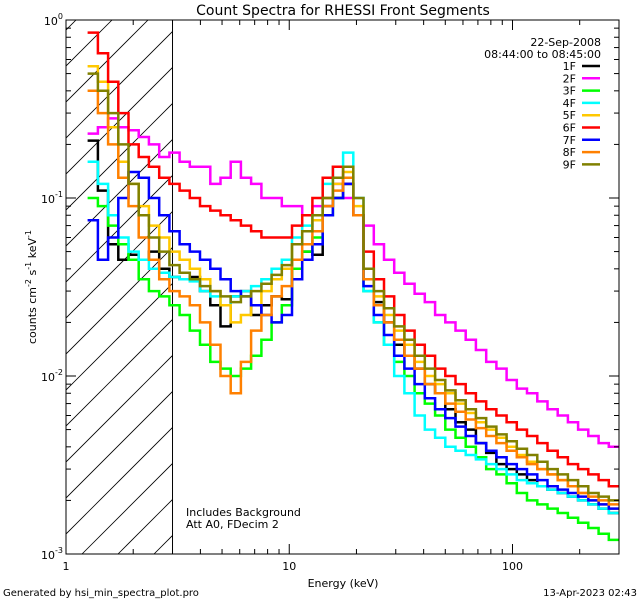 This screenshot has height=600, width=640. What do you see at coordinates (565, 42) in the screenshot?
I see `date-label: 22-Sep-2008` at bounding box center [565, 42].